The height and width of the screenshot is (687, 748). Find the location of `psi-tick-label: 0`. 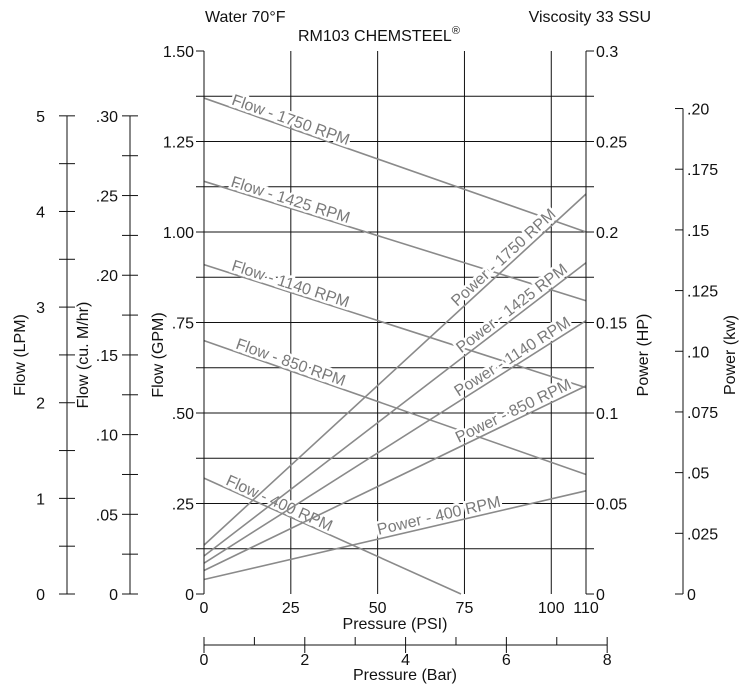

psi-tick-label: 0 is located at coordinates (204, 608).